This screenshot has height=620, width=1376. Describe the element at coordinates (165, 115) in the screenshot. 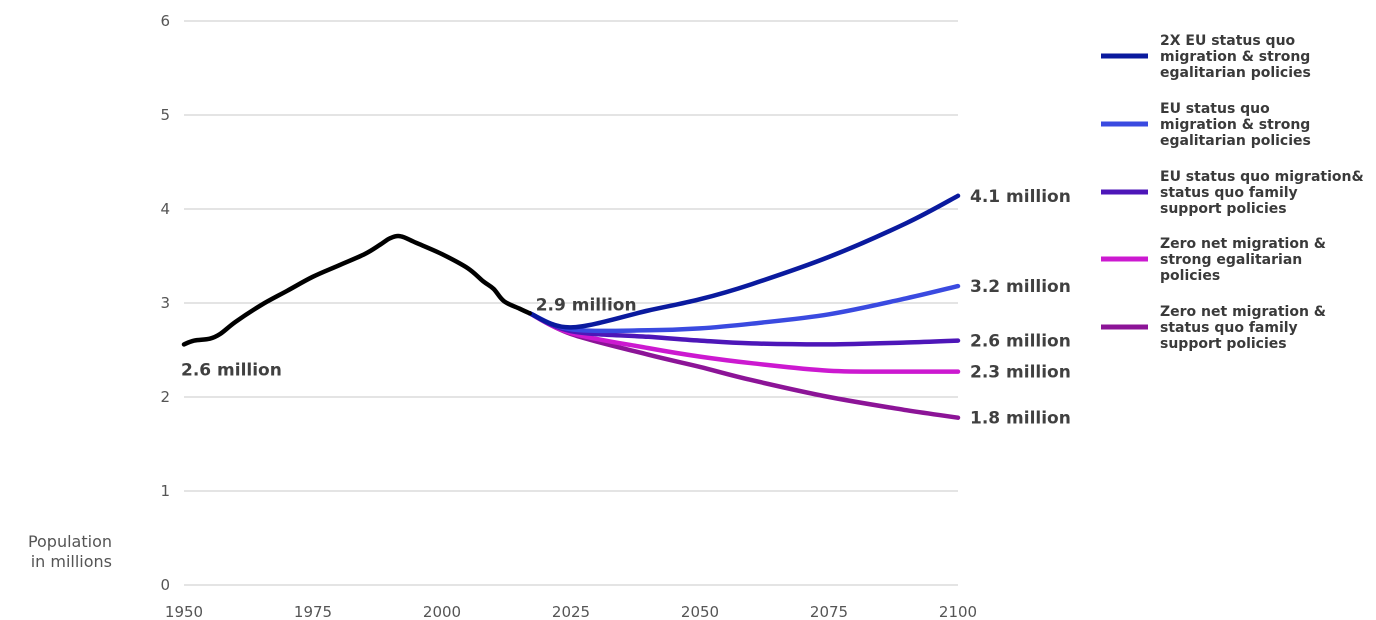

I see `y-tick-label: 5` at that location.